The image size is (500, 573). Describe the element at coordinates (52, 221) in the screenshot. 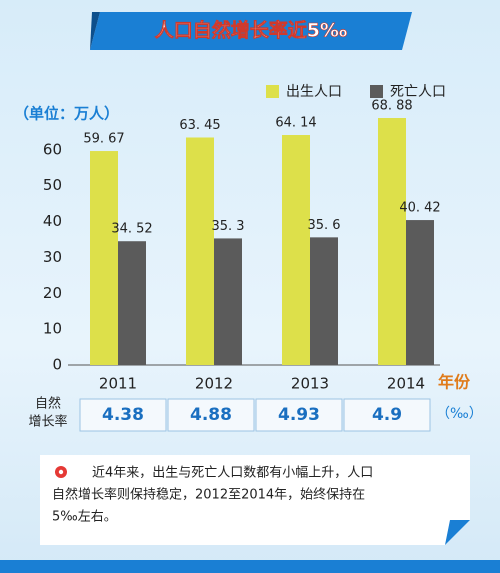

I see `y-tick-label: 40` at that location.